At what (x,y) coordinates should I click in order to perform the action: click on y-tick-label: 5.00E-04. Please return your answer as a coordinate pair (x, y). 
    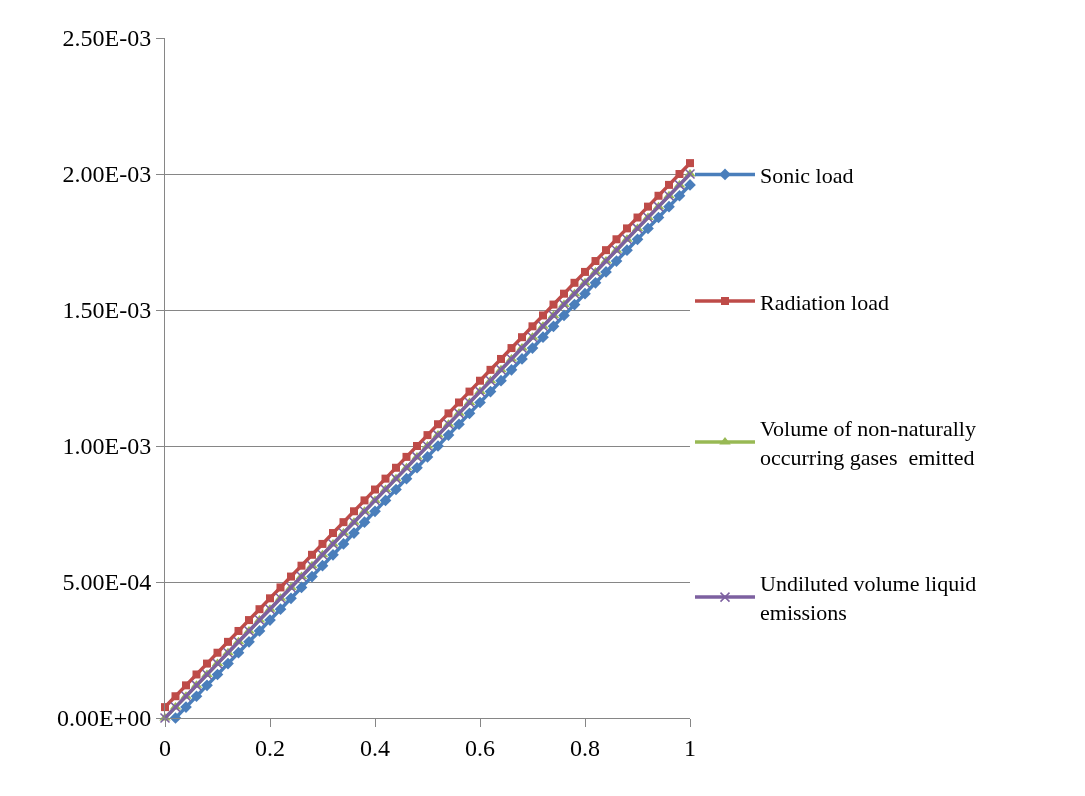
    Looking at the image, I should click on (107, 582).